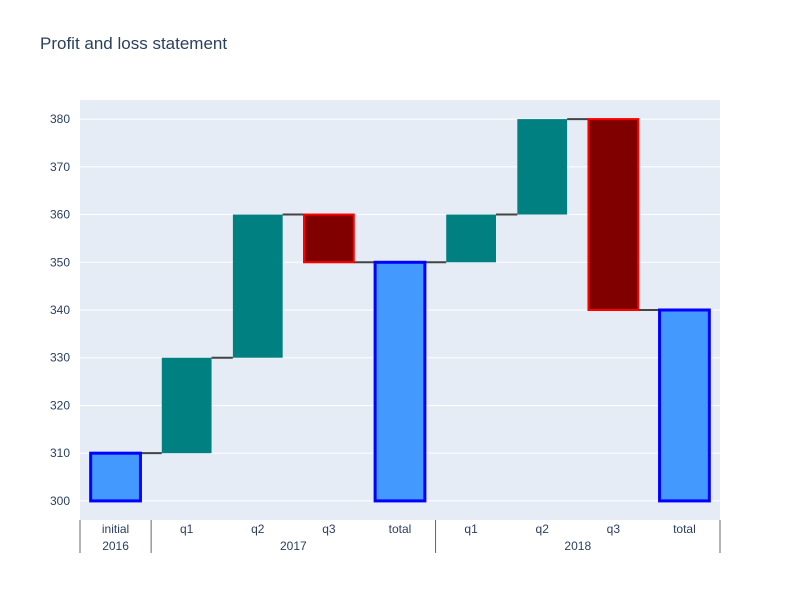  I want to click on x-group-label: 2018, so click(577, 546).